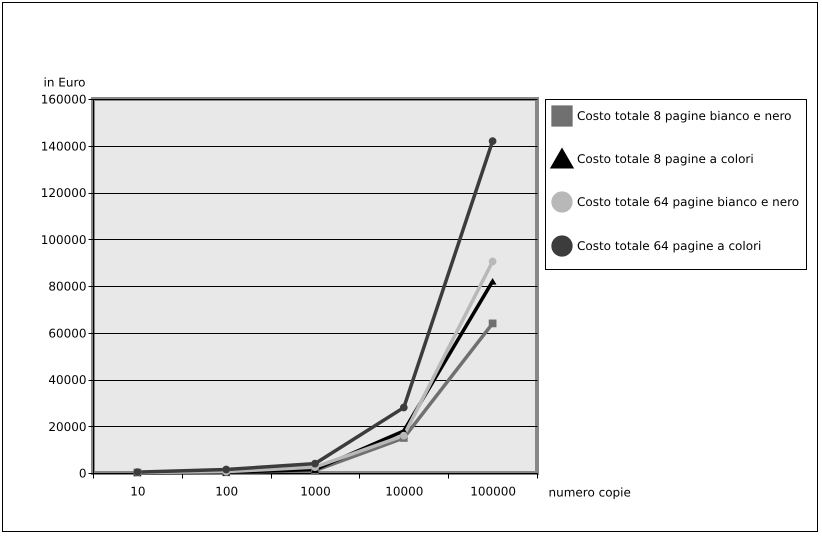  What do you see at coordinates (63, 193) in the screenshot?
I see `y-tick-label: 120000` at bounding box center [63, 193].